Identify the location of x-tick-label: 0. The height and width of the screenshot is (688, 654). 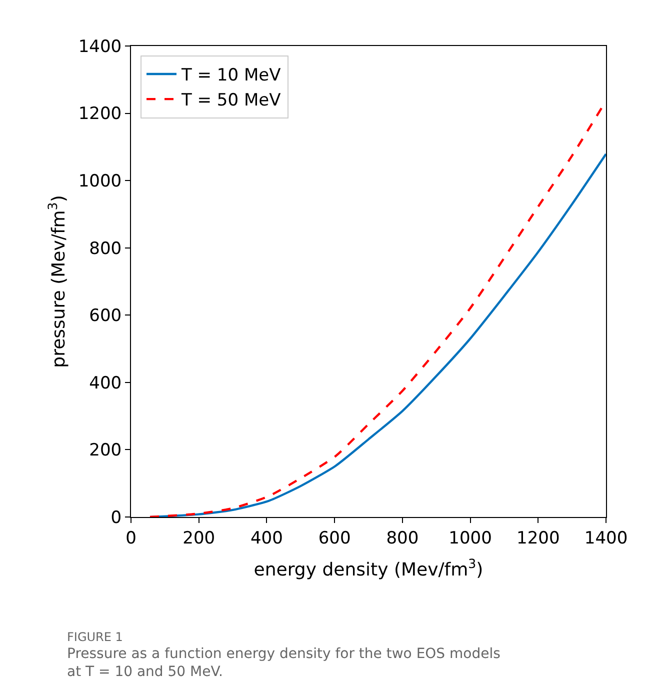
(131, 538).